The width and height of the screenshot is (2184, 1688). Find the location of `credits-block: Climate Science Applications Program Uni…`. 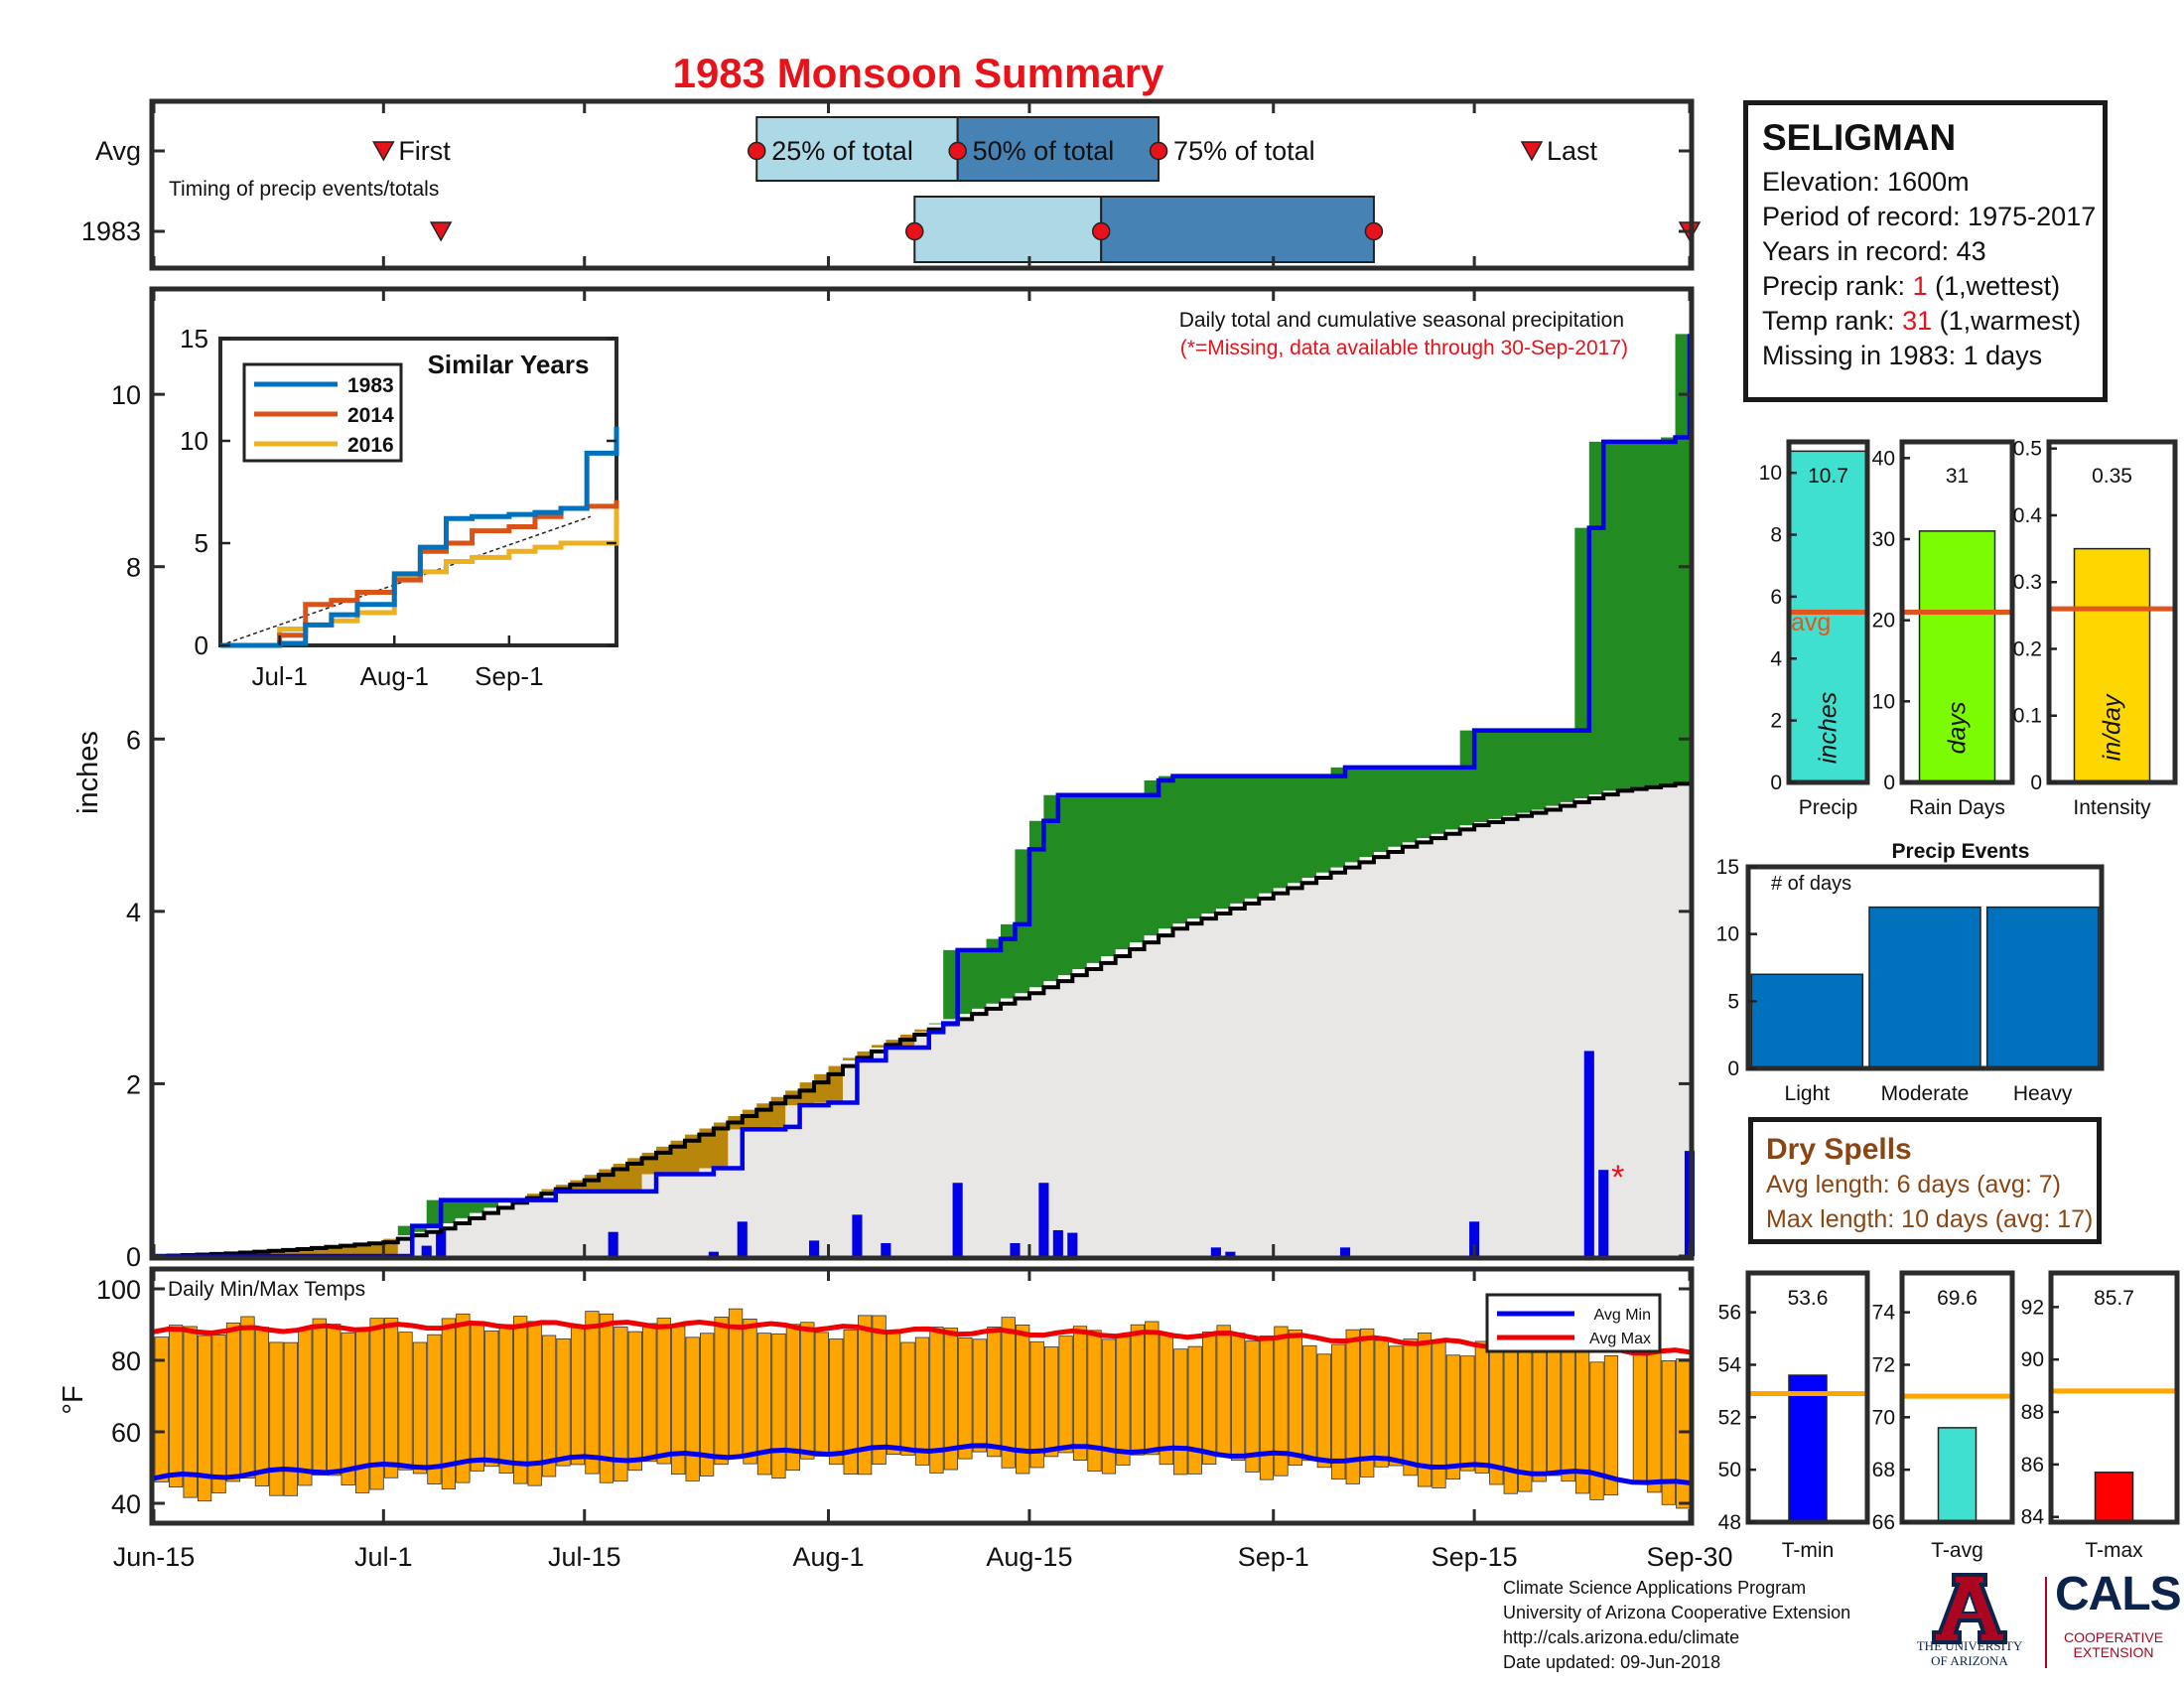

credits-block: Climate Science Applications Program Uni… is located at coordinates (1711, 1625).